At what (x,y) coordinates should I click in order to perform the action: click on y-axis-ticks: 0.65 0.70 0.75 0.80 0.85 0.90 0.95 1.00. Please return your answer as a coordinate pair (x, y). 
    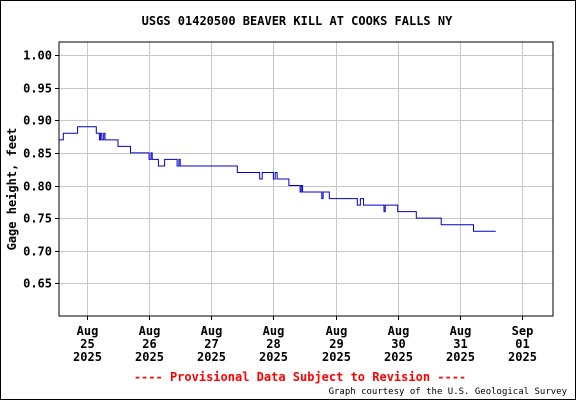
    Looking at the image, I should click on (41, 170).